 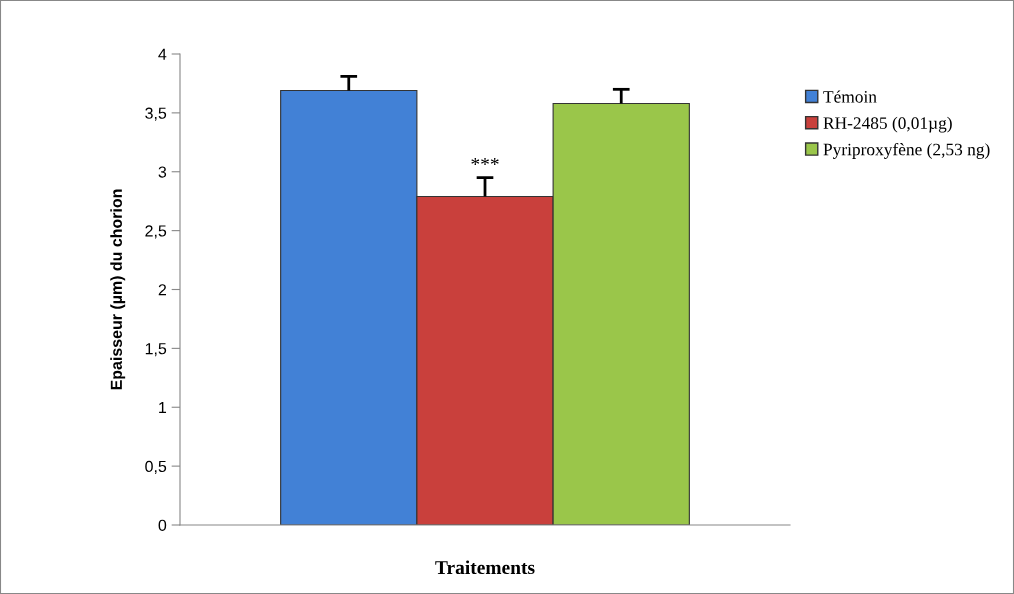 What do you see at coordinates (162, 54) in the screenshot?
I see `y-tick-label: 4` at bounding box center [162, 54].